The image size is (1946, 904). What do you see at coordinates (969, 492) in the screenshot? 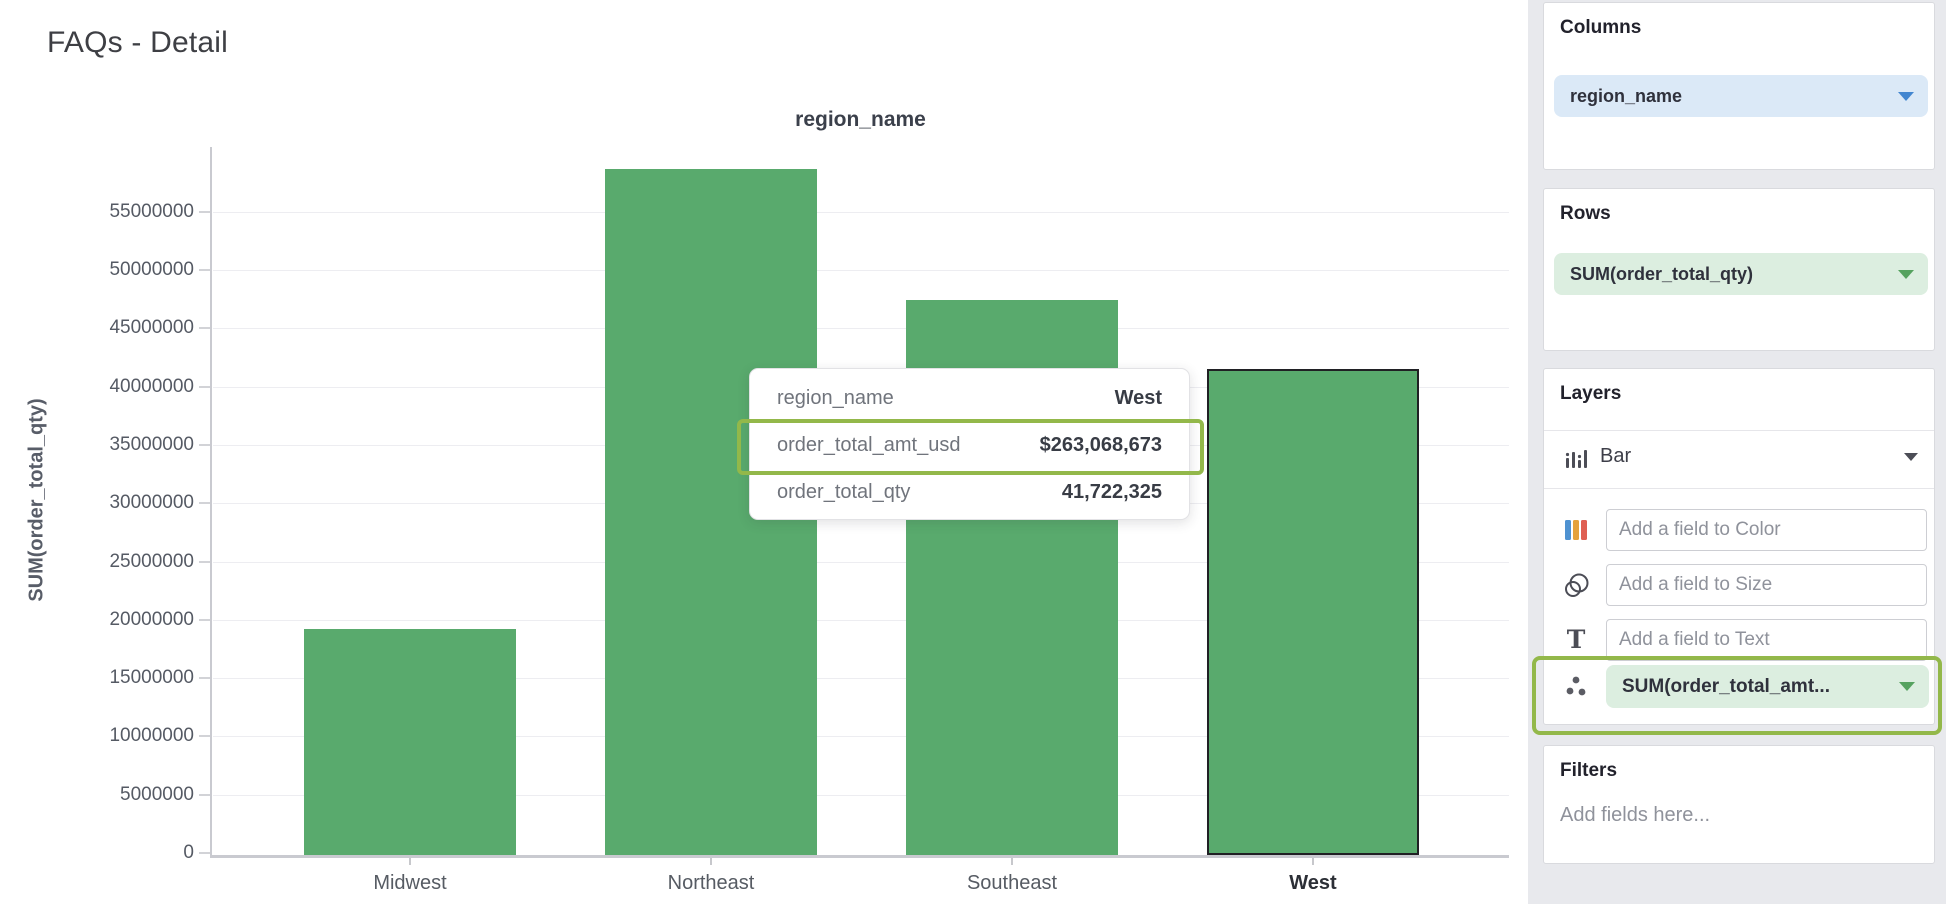
I see `tooltip-row: order_total_qty 41,722,325` at bounding box center [969, 492].